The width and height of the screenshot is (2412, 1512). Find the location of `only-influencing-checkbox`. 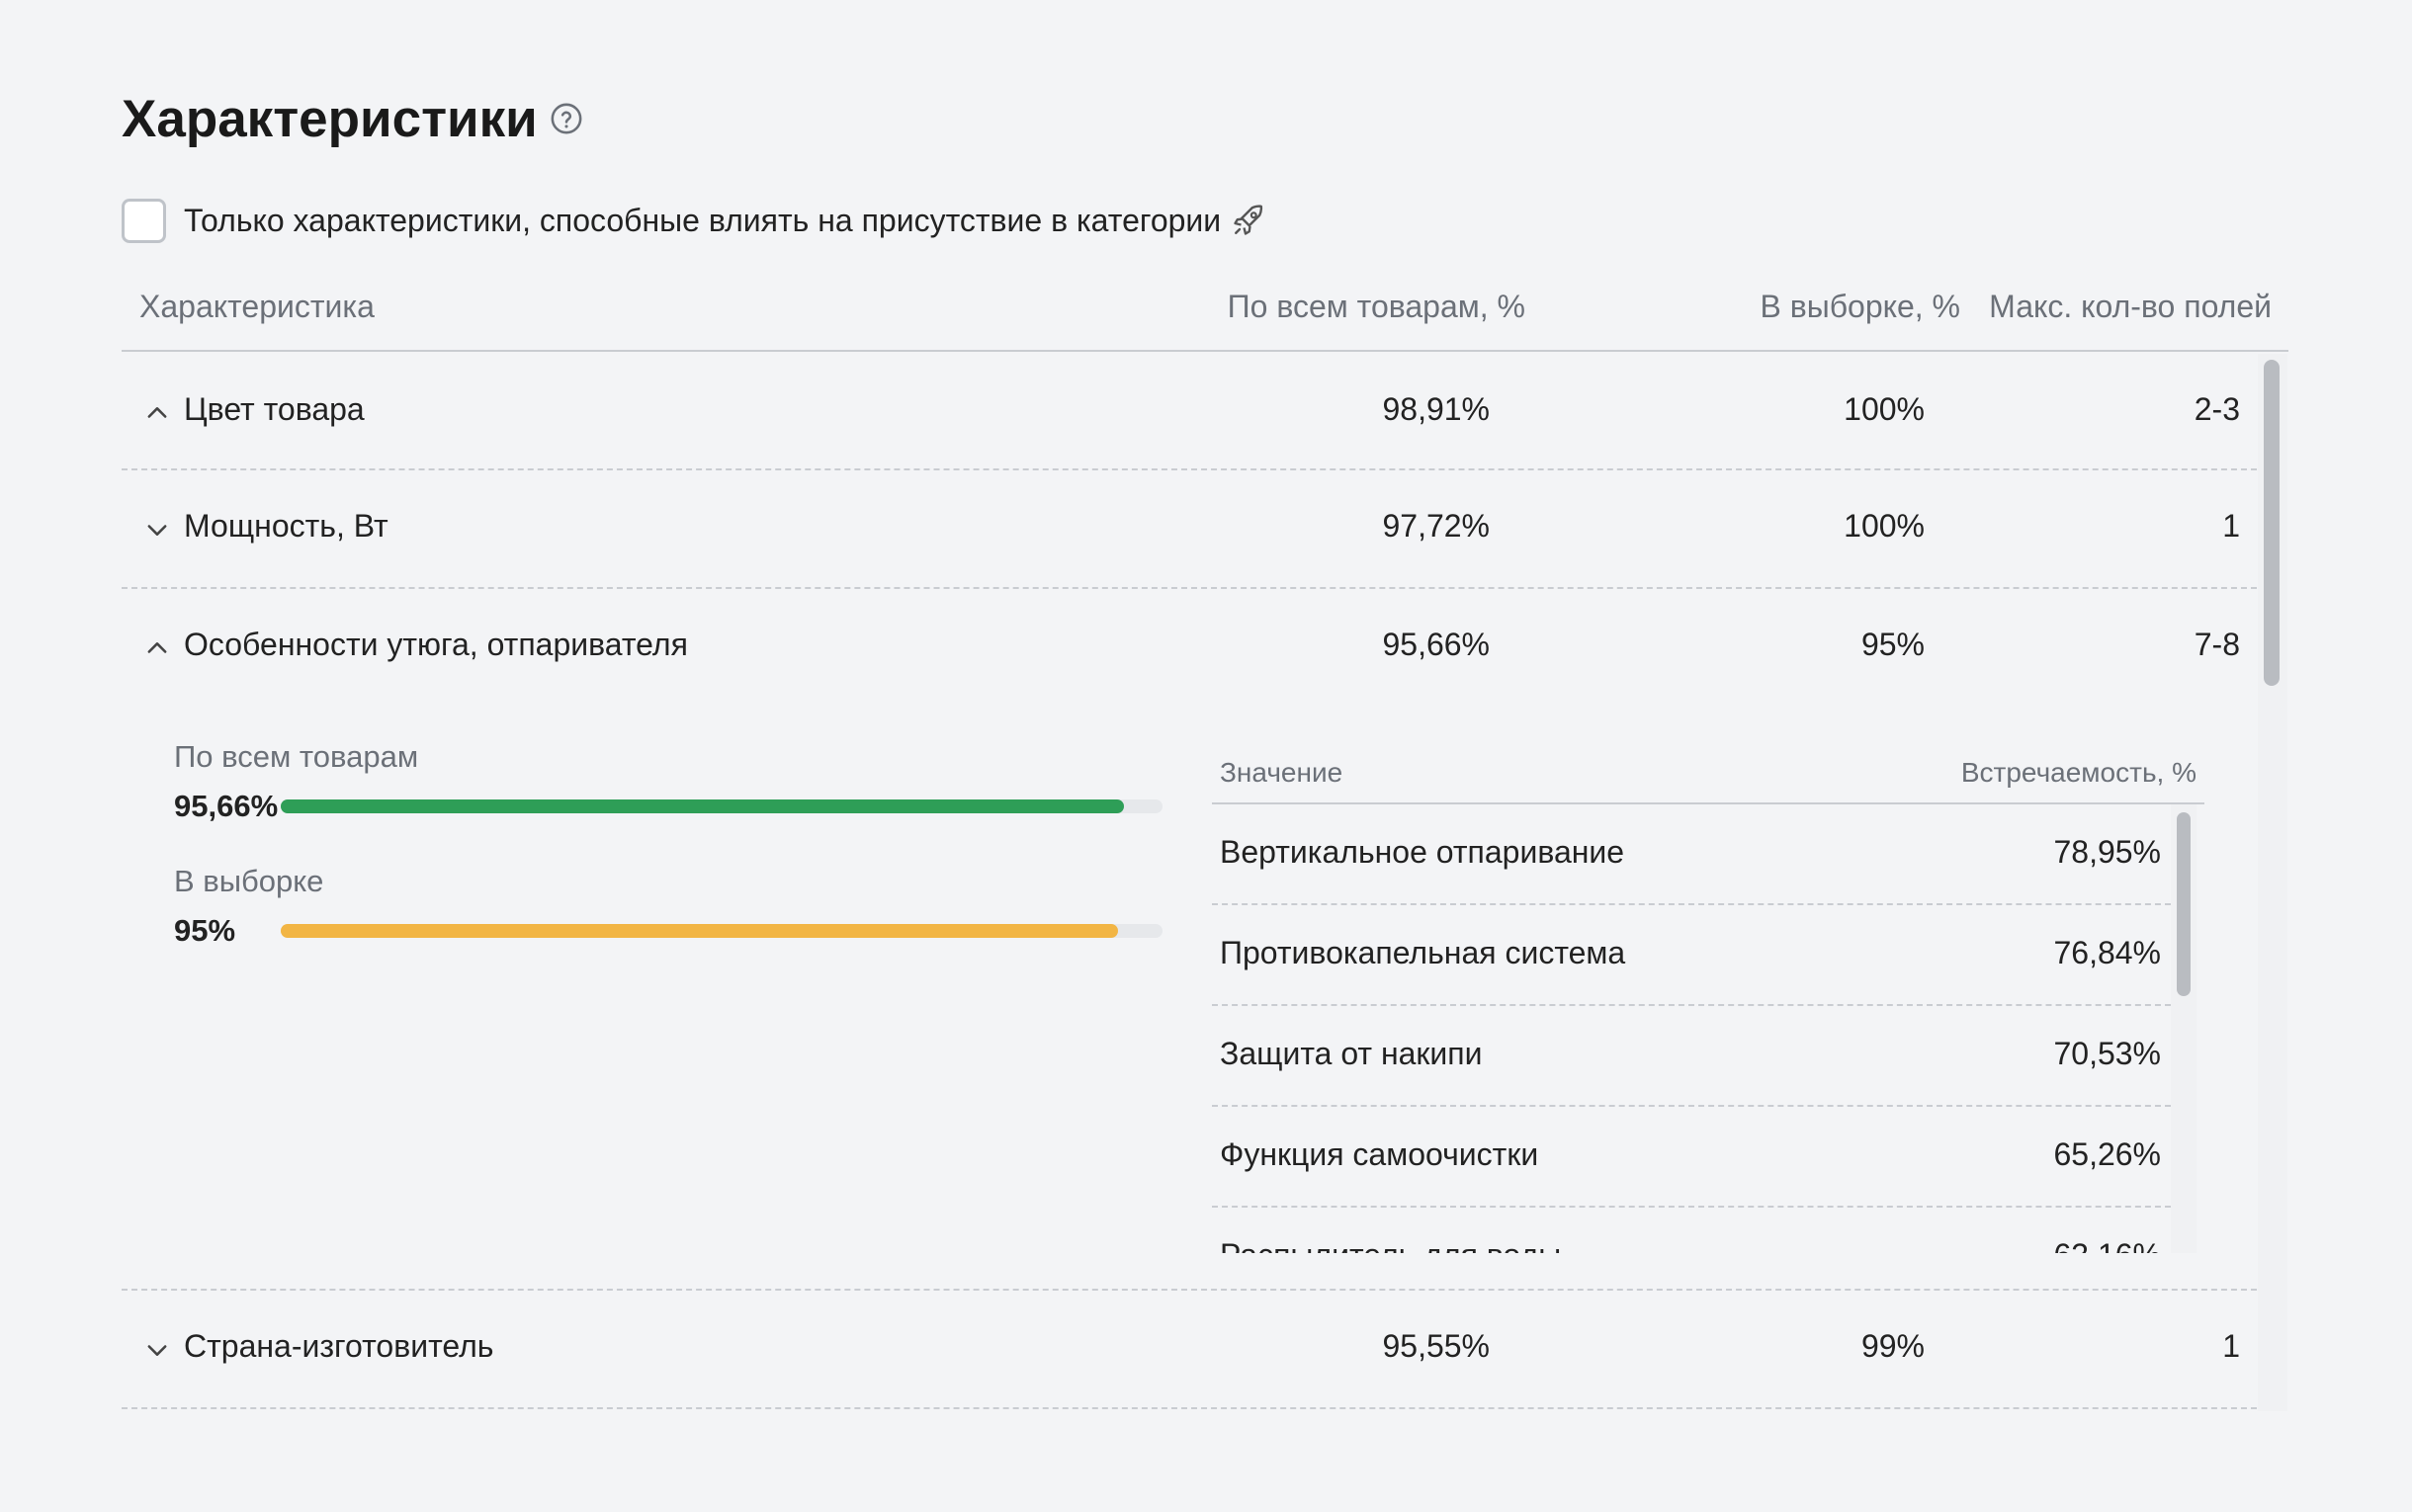

only-influencing-checkbox is located at coordinates (144, 220).